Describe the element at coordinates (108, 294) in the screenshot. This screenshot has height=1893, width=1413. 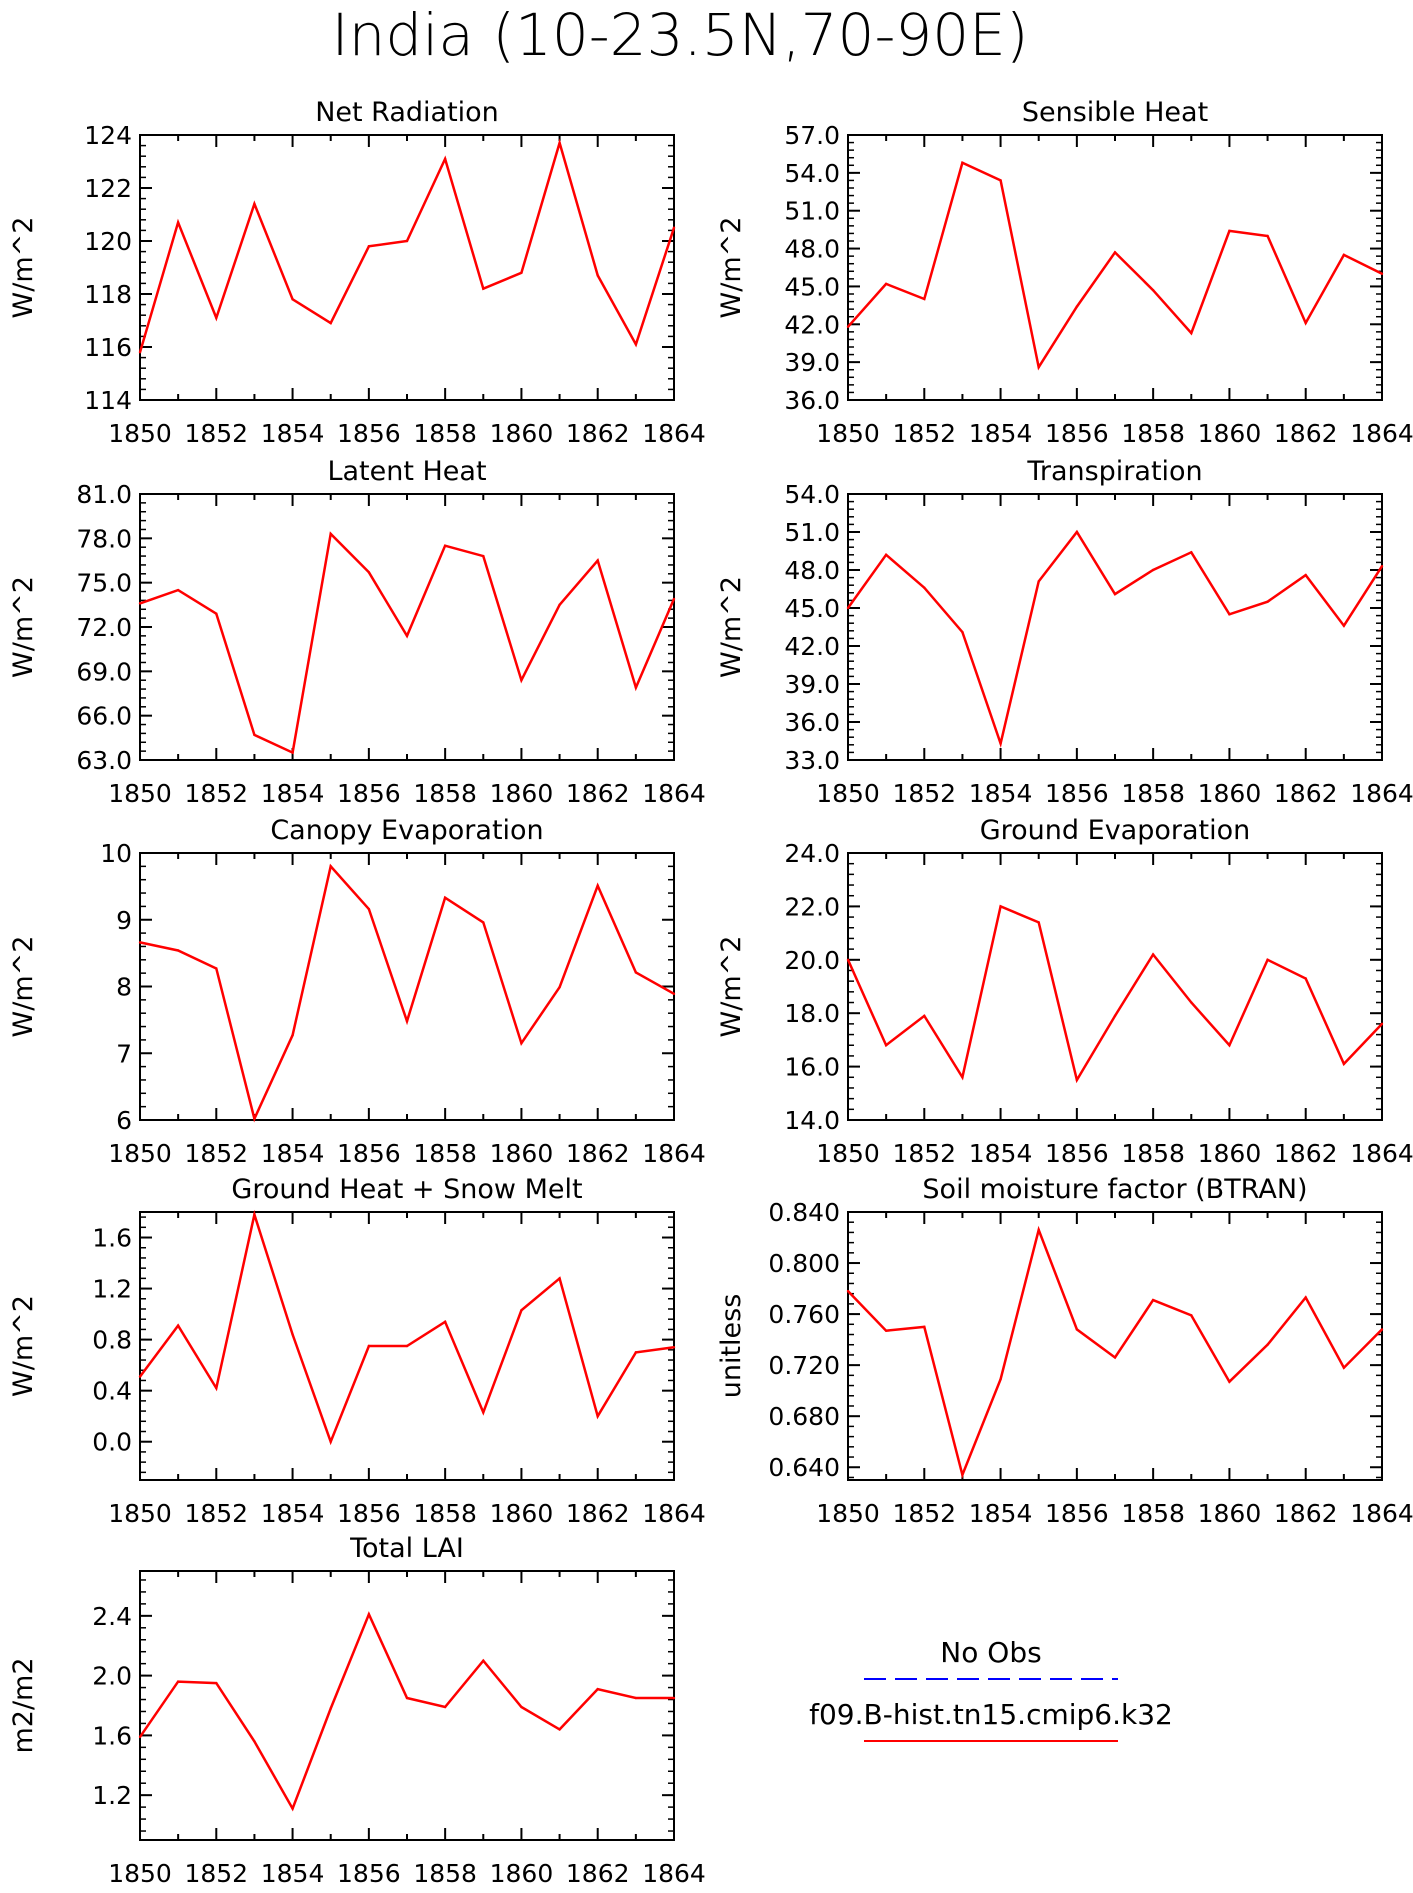
I see `y-tick-label: 118` at that location.